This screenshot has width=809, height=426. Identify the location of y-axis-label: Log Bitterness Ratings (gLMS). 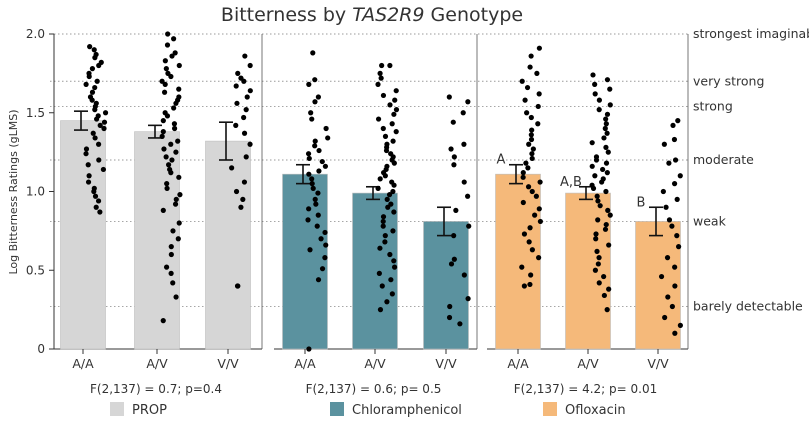
(13, 191).